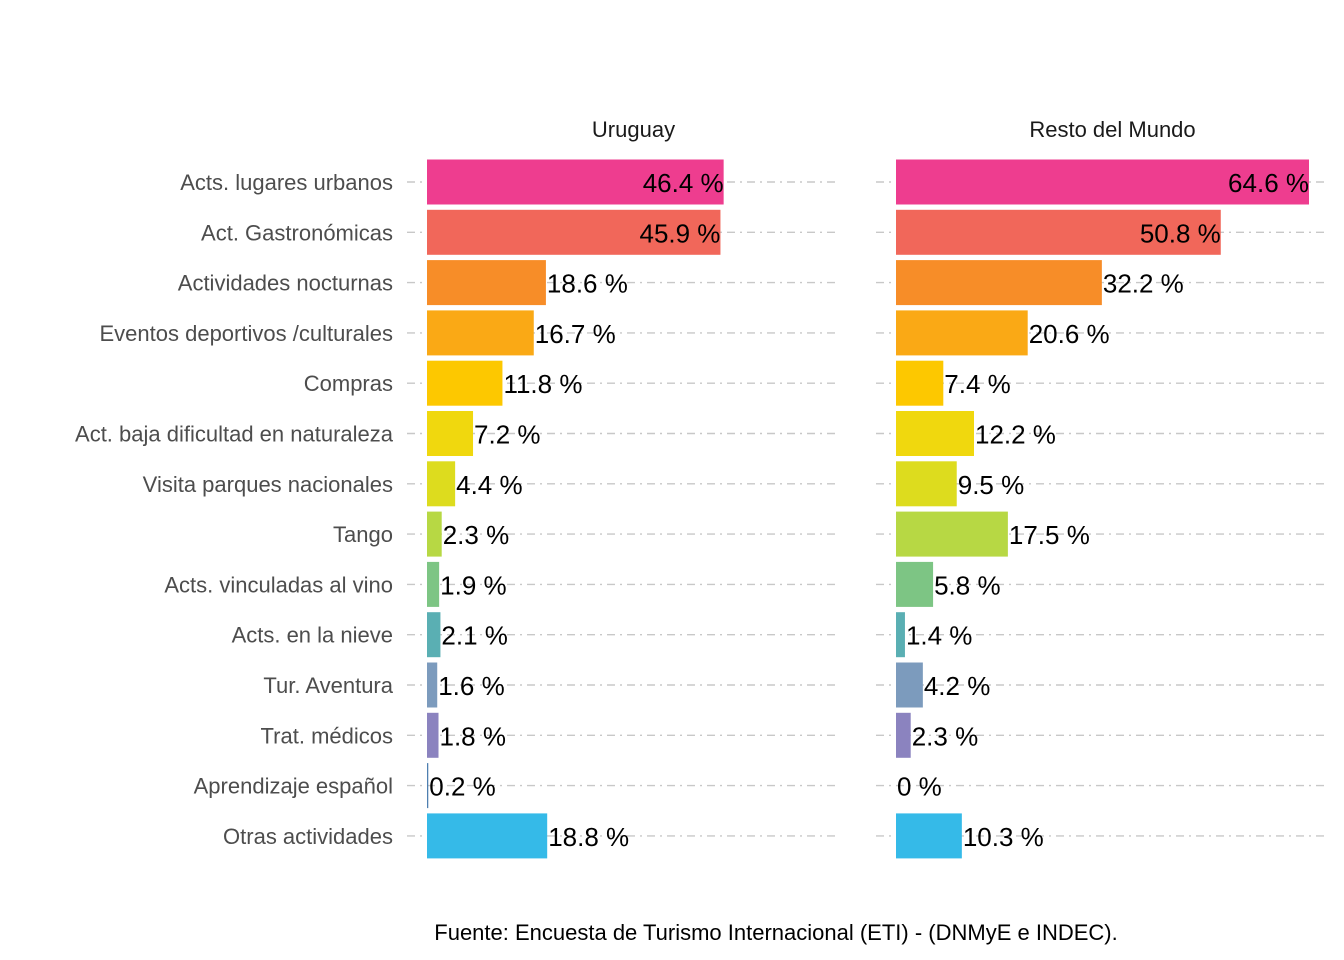 This screenshot has height=960, width=1344. I want to click on category-label: Aprendizaje español, so click(293, 786).